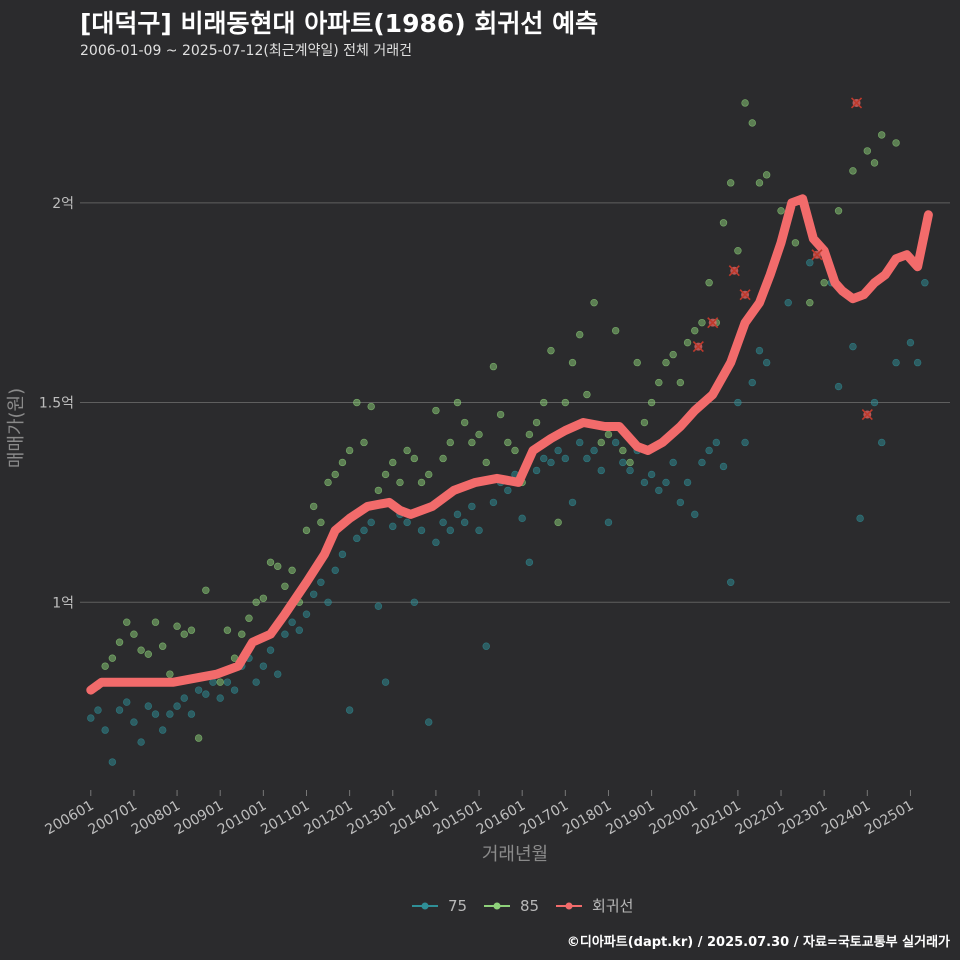  Describe the element at coordinates (328, 818) in the screenshot. I see `x-tick-label: 201201` at that location.